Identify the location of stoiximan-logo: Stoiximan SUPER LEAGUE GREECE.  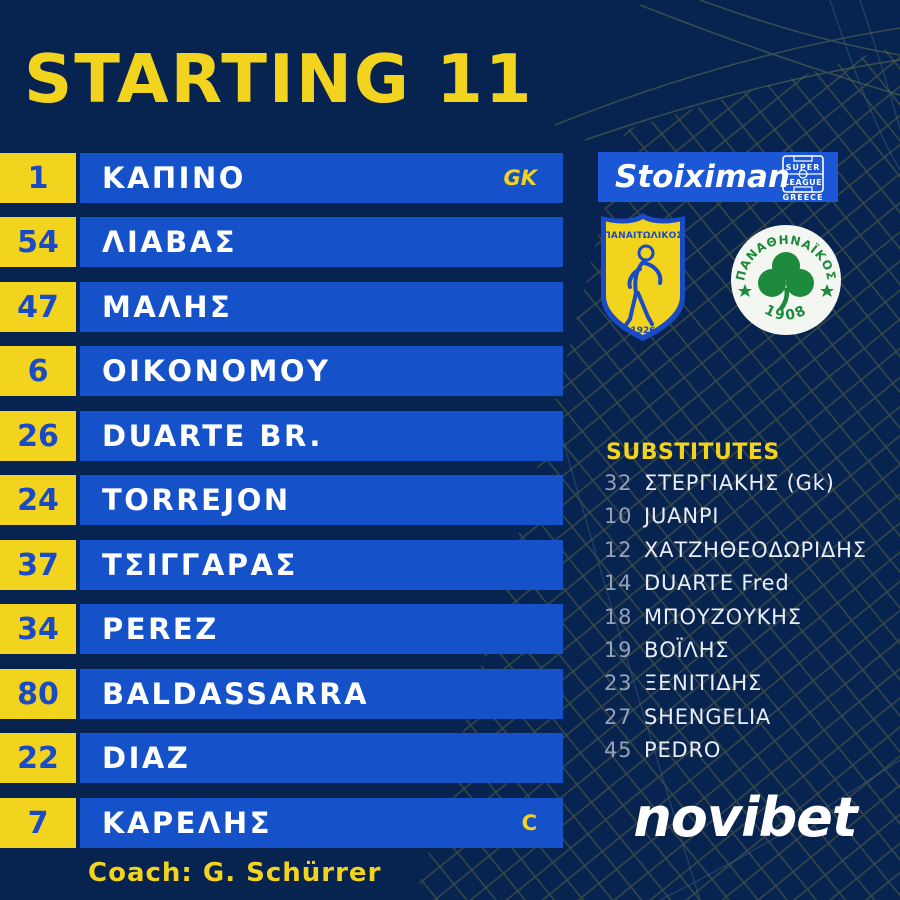
(718, 177).